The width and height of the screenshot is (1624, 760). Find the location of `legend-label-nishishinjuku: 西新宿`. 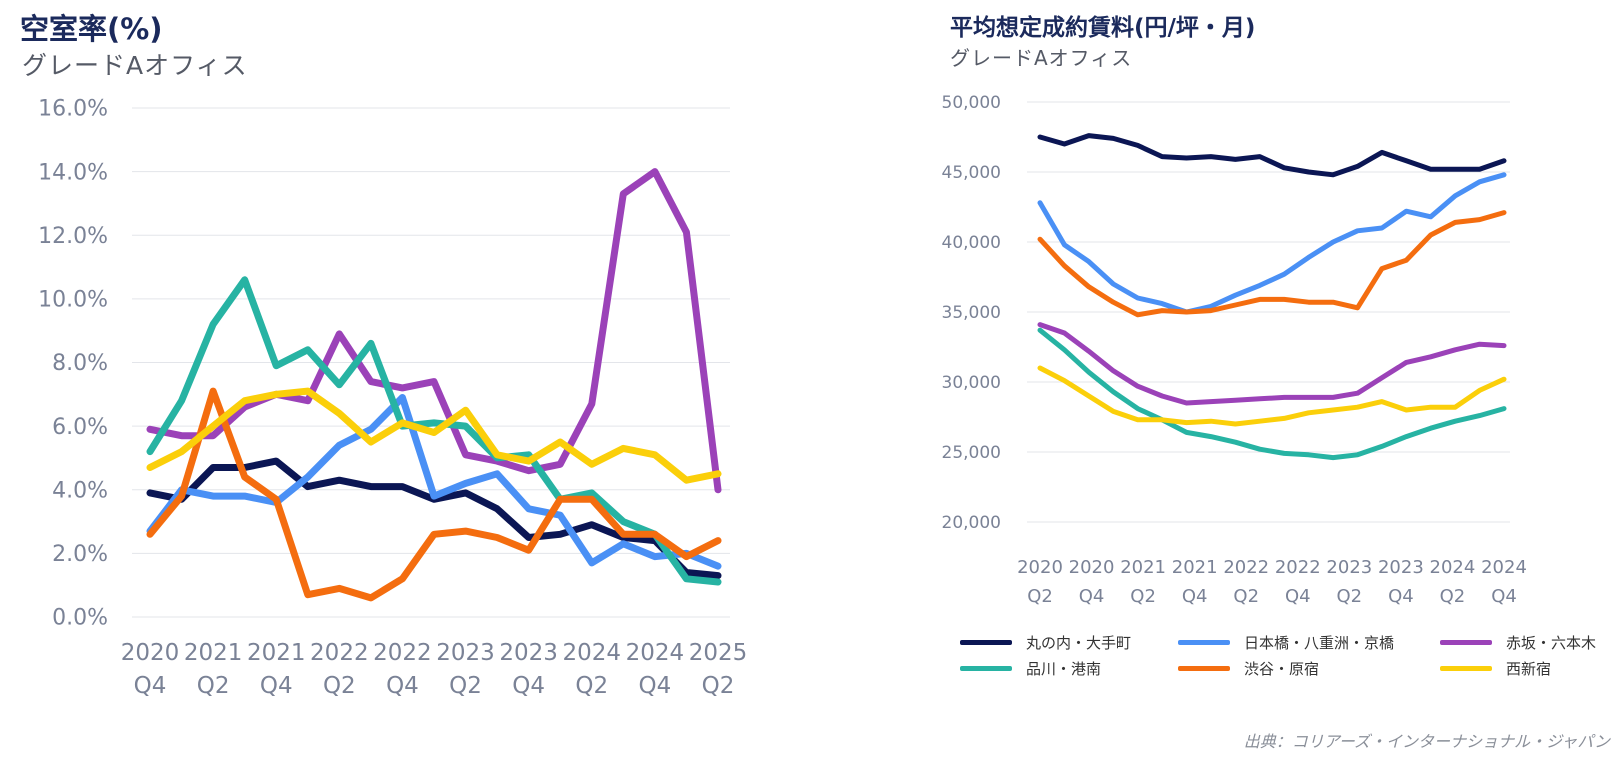

legend-label-nishishinjuku: 西新宿 is located at coordinates (1529, 669).